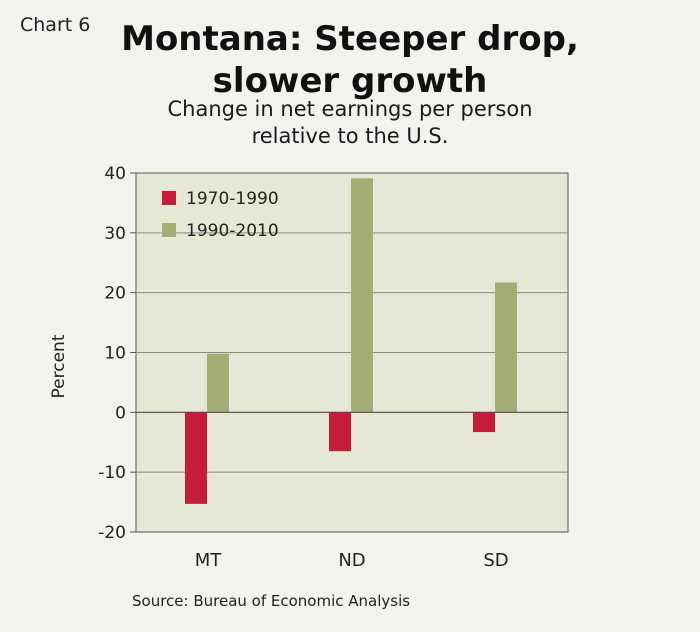 This screenshot has height=632, width=700. What do you see at coordinates (495, 560) in the screenshot?
I see `x-tick-label: SD` at bounding box center [495, 560].